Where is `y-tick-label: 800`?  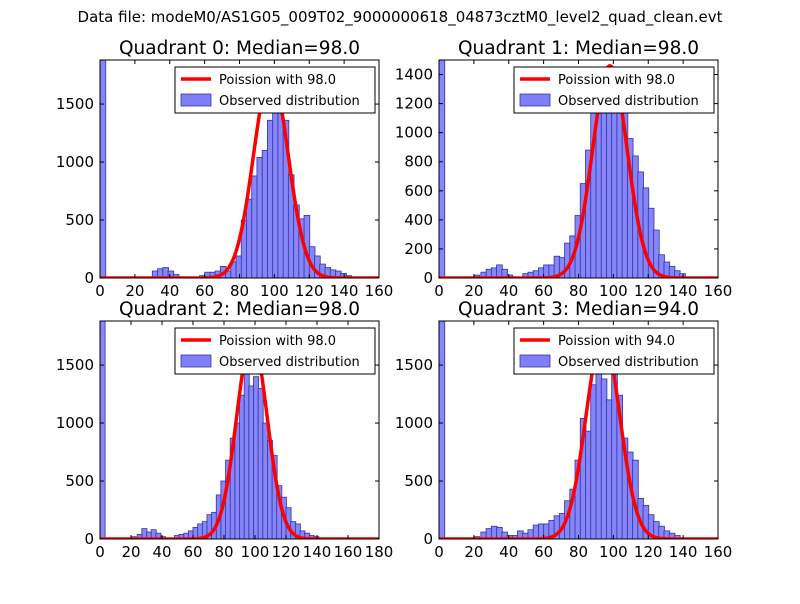
y-tick-label: 800 is located at coordinates (418, 162).